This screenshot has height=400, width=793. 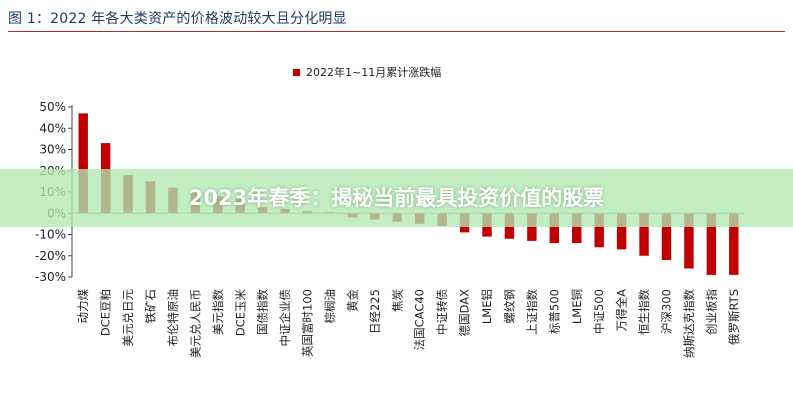 What do you see at coordinates (83, 306) in the screenshot?
I see `x-tick-label: 动力煤` at bounding box center [83, 306].